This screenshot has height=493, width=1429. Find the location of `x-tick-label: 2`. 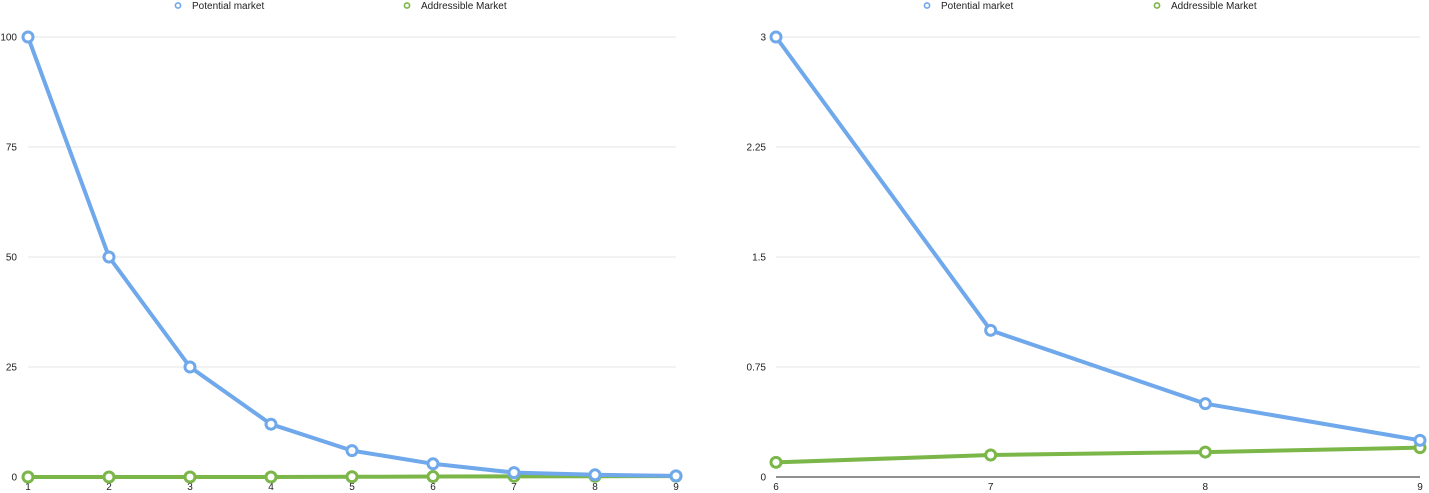

x-tick-label: 2 is located at coordinates (109, 487).